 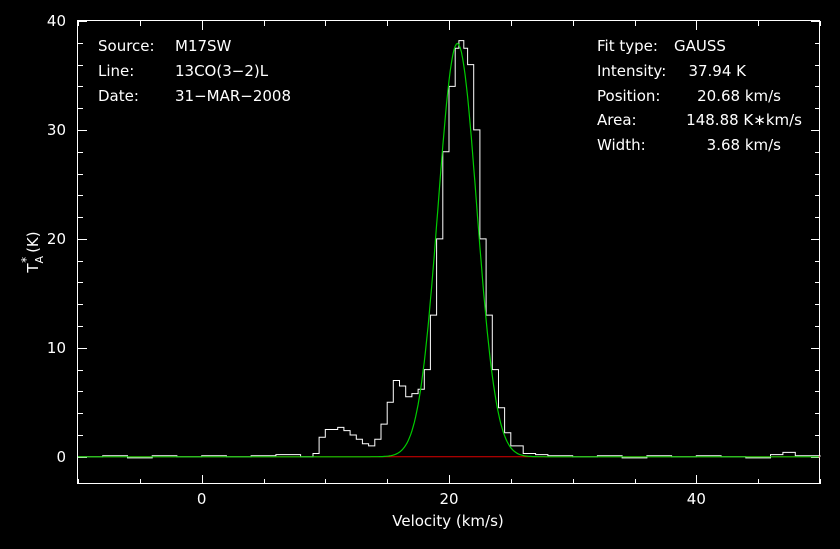 I want to click on x-tick-labels: 0 20 40, so click(x=451, y=499).